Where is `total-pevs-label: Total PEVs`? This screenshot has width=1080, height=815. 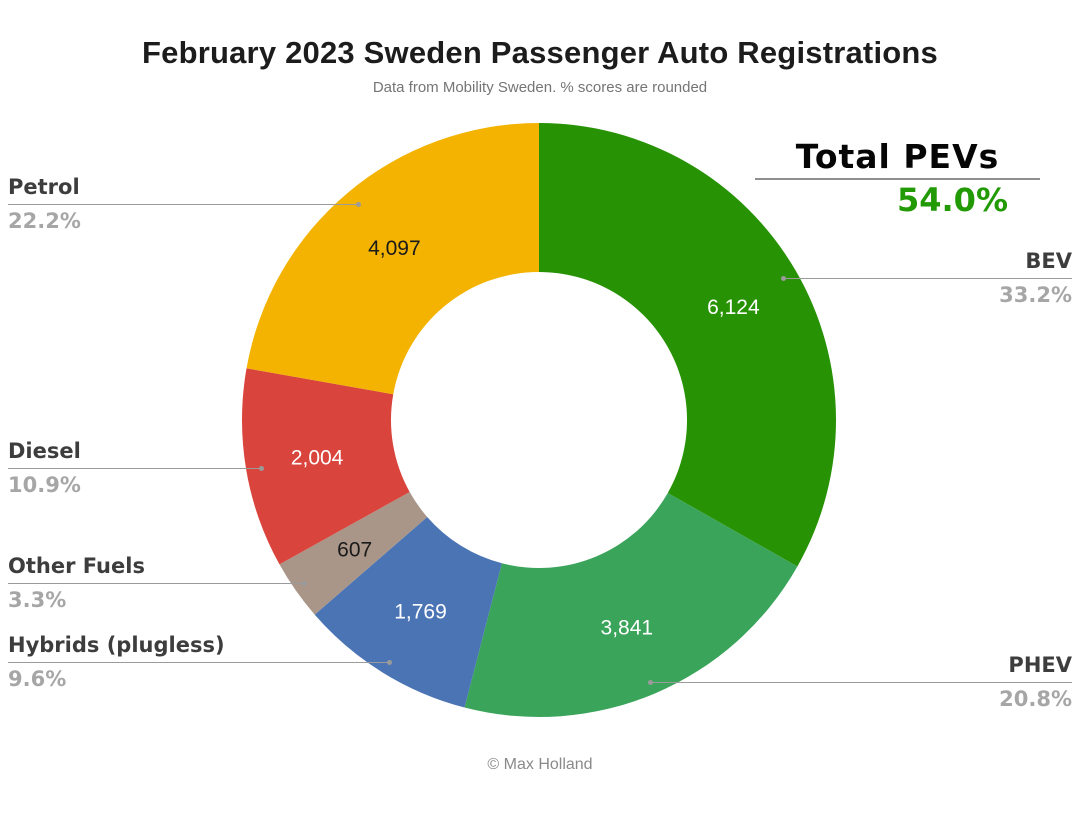
total-pevs-label: Total PEVs is located at coordinates (897, 156).